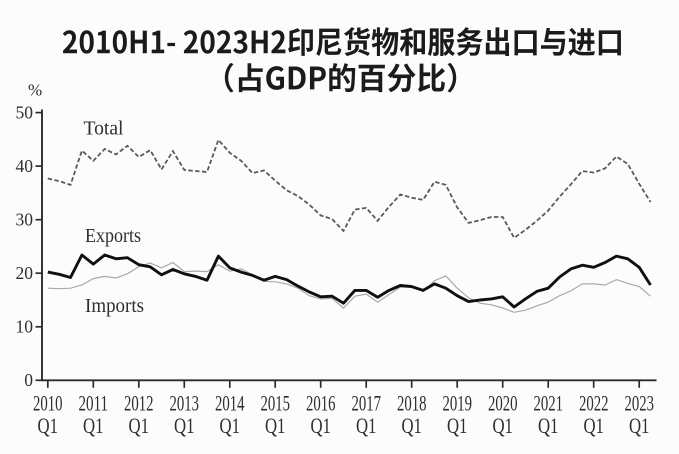 This screenshot has height=454, width=679. I want to click on svg-text: 10, so click(25, 327).